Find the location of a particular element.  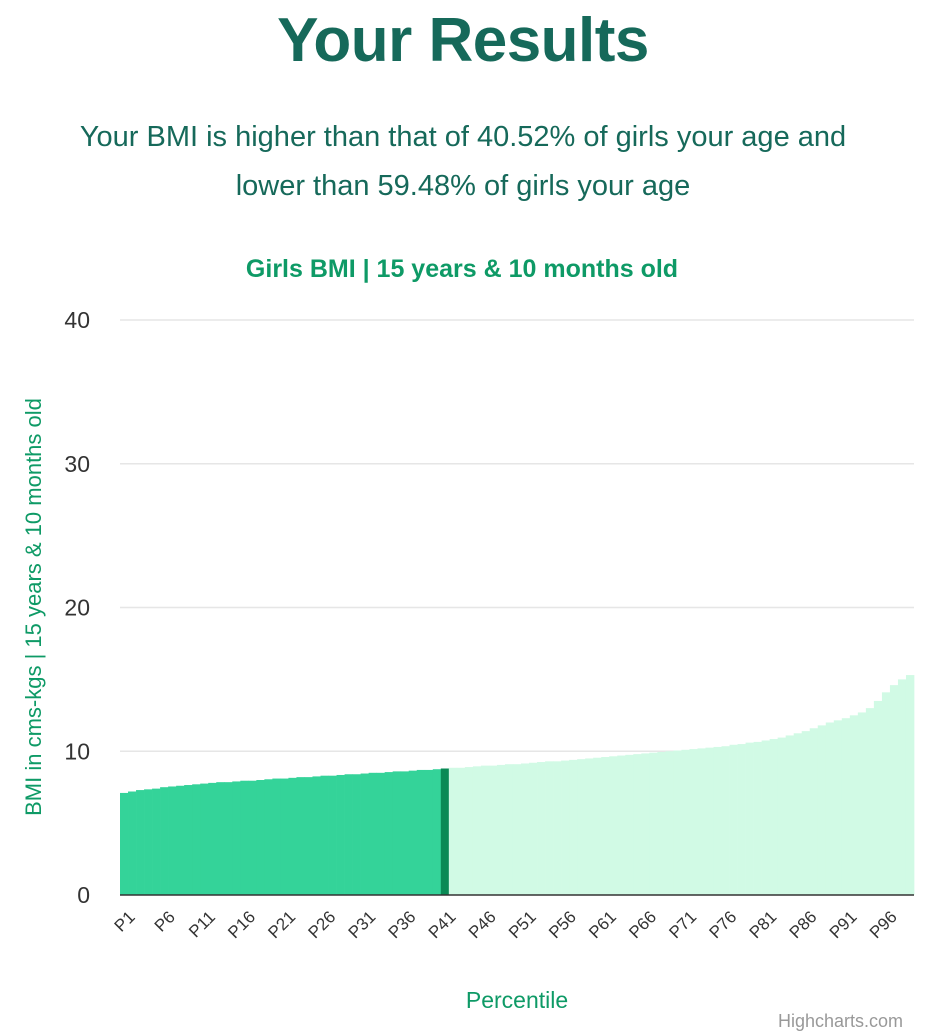

bar-p7 is located at coordinates (172, 840).